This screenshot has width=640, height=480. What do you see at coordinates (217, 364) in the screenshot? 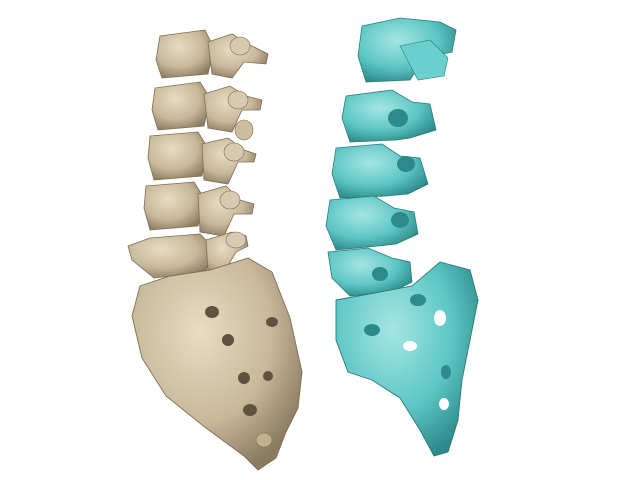
I see `bone-sacrum` at bounding box center [217, 364].